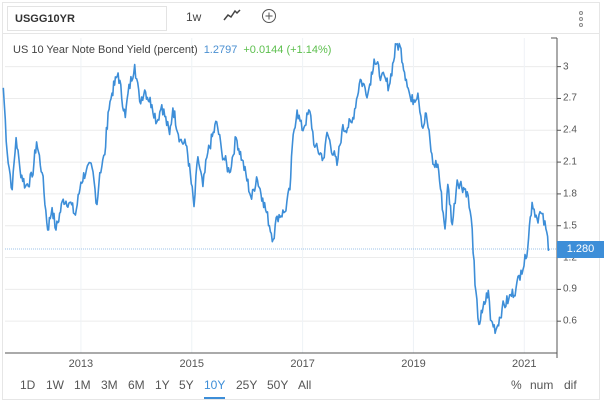 This screenshot has width=604, height=403. I want to click on divider, so click(301, 33).